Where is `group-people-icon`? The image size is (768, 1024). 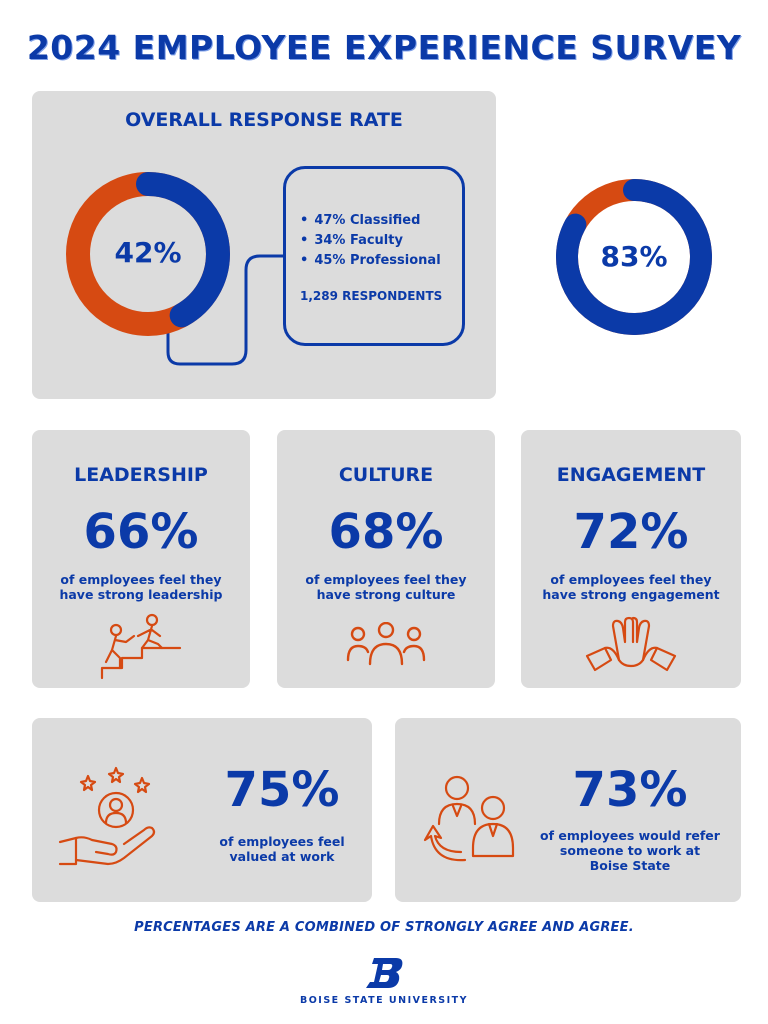
group-people-icon is located at coordinates (386, 644).